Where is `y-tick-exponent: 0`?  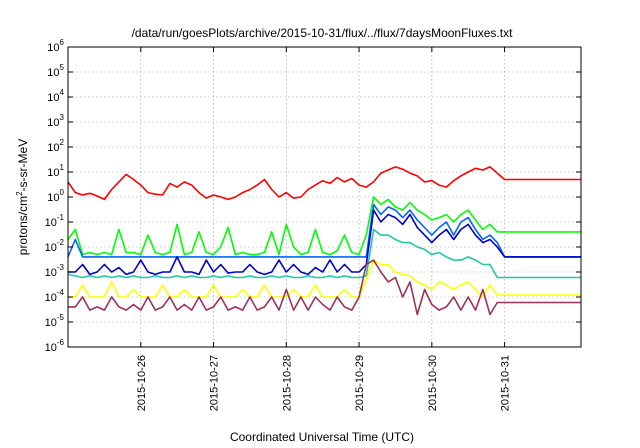
y-tick-exponent: 0 is located at coordinates (62, 192).